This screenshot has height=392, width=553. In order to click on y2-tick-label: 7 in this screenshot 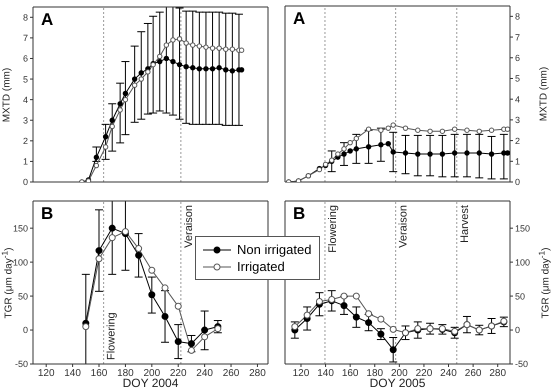, I will do `click(517, 37)`.